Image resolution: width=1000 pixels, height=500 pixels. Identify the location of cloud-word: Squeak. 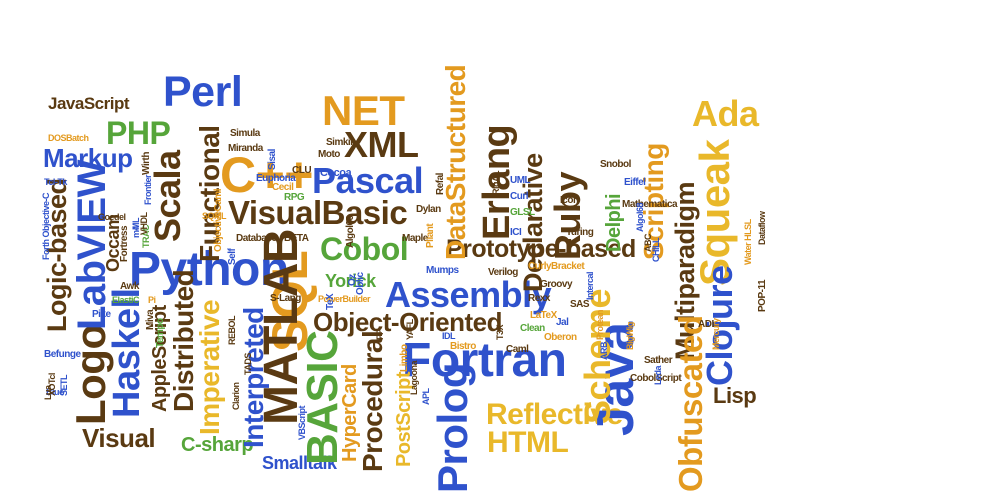
(714, 212).